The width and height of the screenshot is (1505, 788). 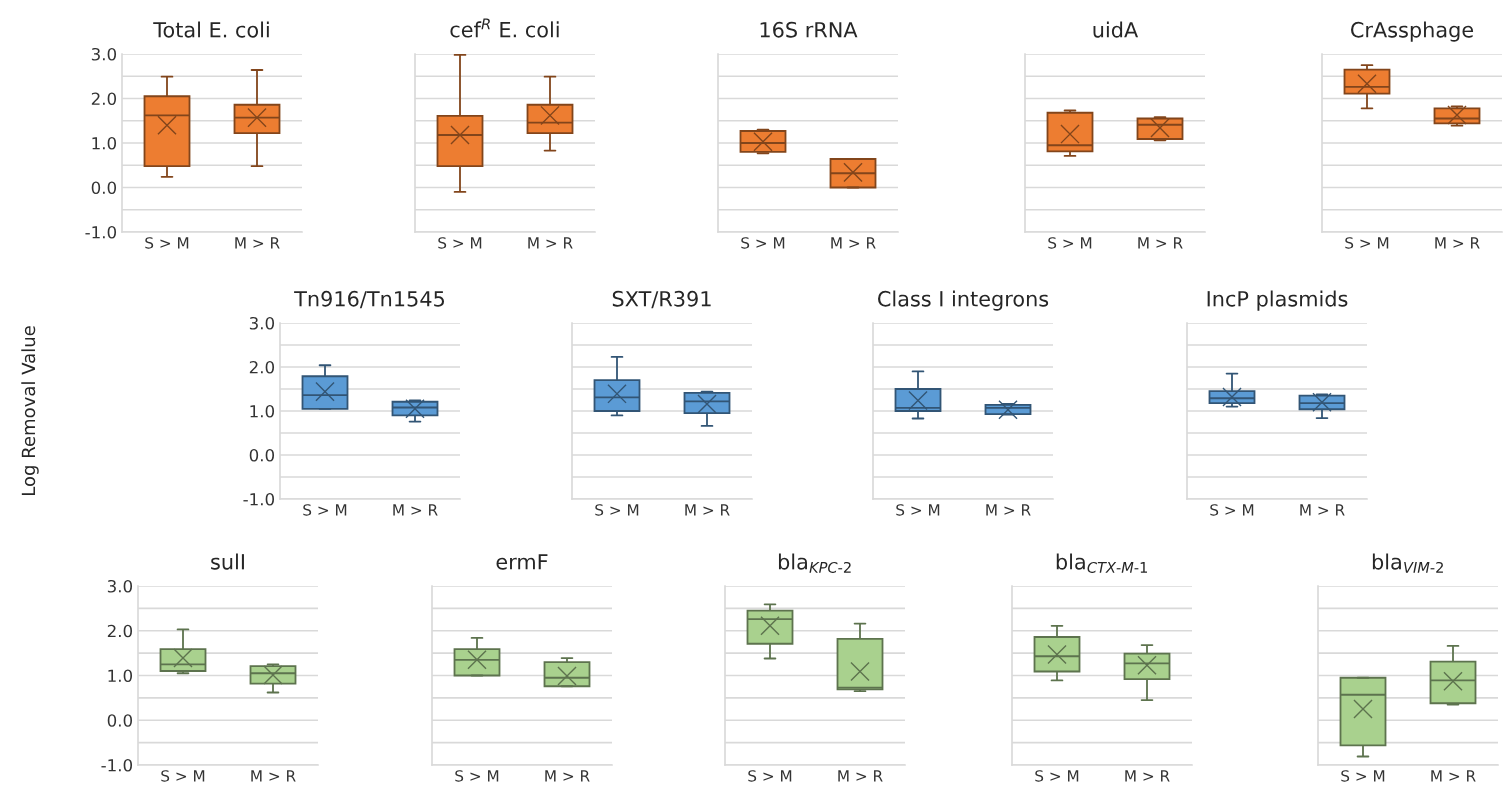 What do you see at coordinates (522, 562) in the screenshot?
I see `chart-title: ermF` at bounding box center [522, 562].